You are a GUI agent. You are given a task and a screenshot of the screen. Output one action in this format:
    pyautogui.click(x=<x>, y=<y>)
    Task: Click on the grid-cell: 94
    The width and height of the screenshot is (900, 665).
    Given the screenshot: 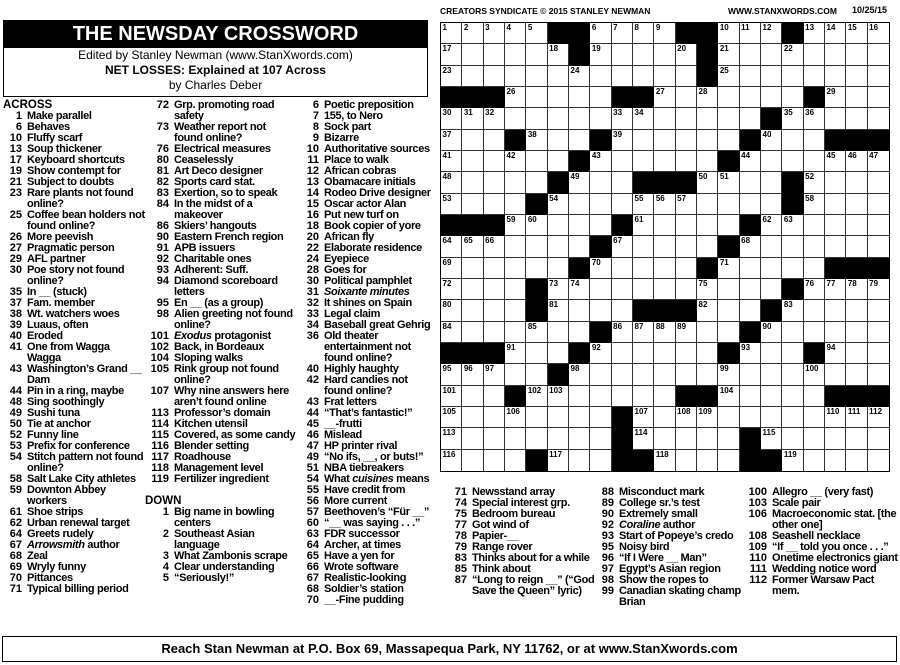 What is the action you would take?
    pyautogui.click(x=836, y=354)
    